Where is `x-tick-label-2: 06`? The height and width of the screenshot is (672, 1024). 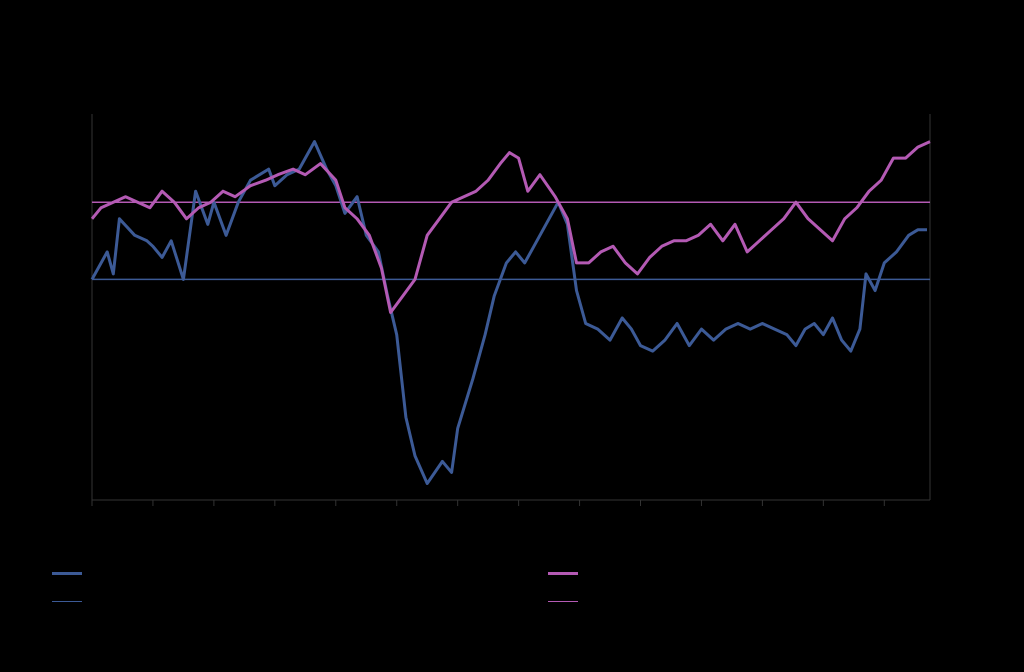
x-tick-label-2: 06 is located at coordinates (244, 528).